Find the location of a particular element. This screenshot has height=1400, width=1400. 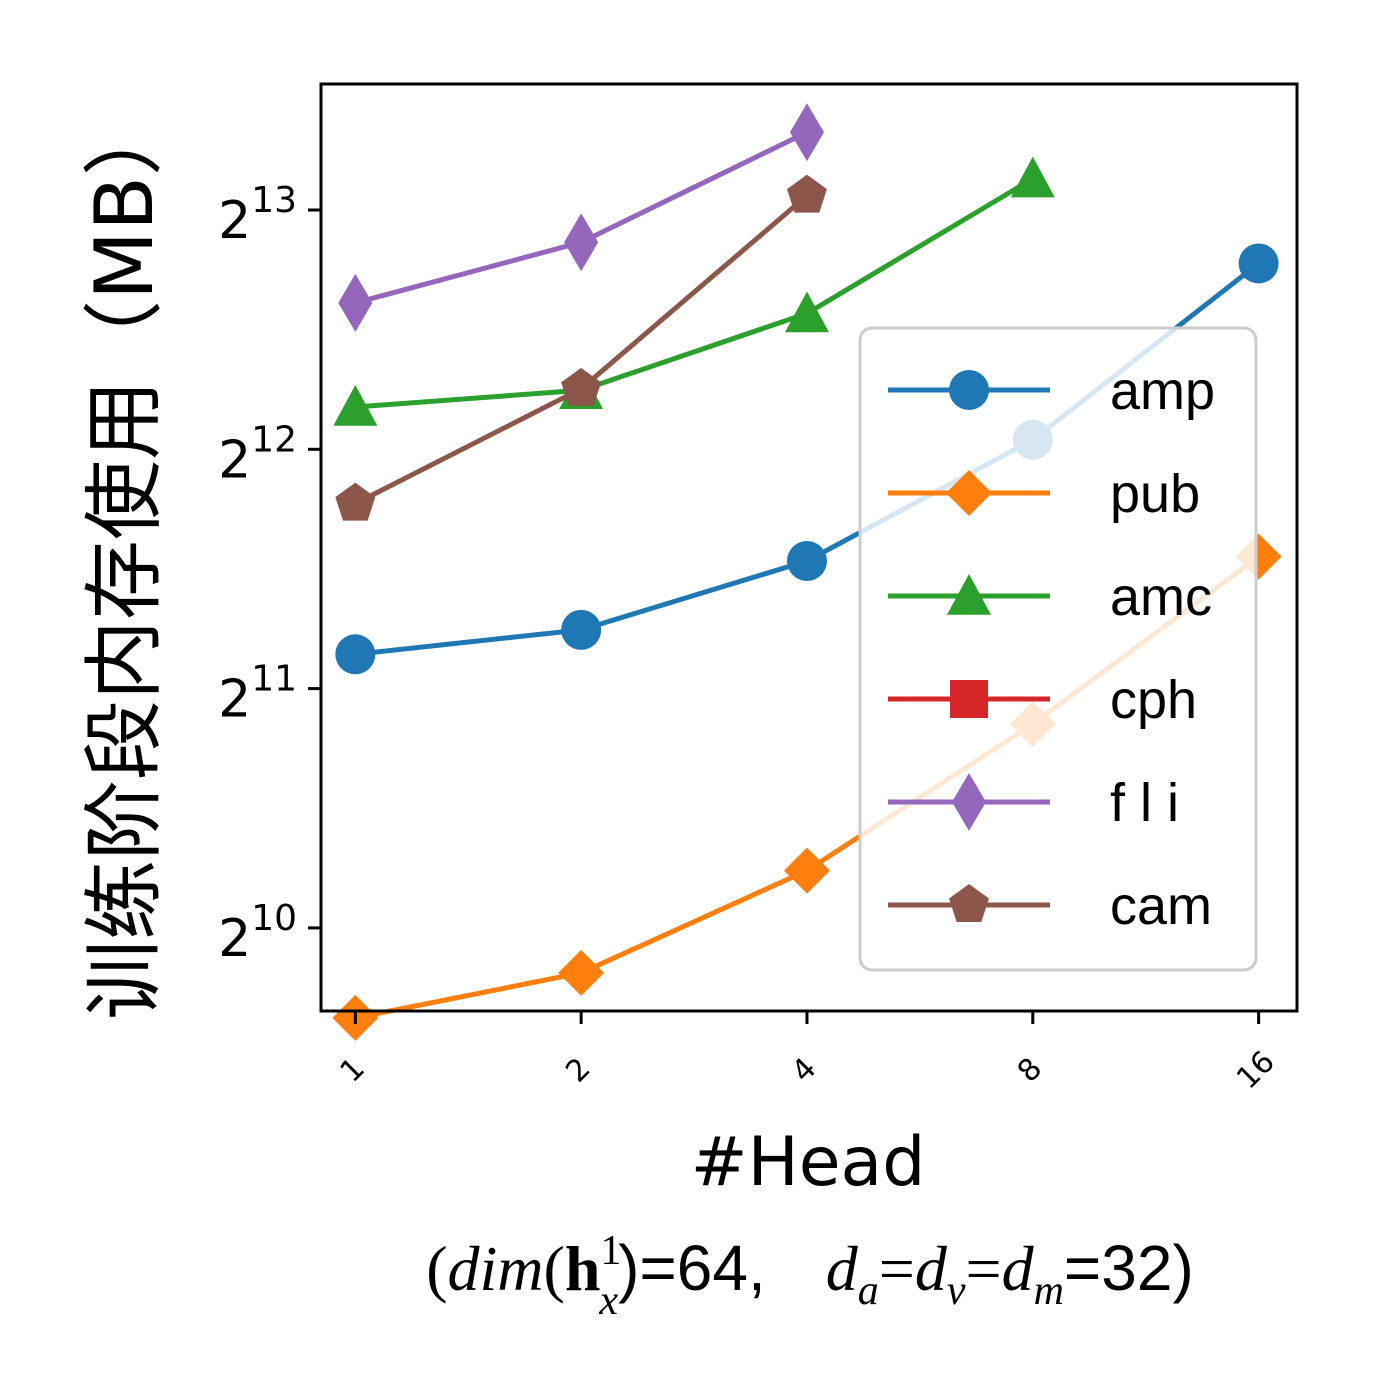

y-tick-label: 212 is located at coordinates (257, 454).